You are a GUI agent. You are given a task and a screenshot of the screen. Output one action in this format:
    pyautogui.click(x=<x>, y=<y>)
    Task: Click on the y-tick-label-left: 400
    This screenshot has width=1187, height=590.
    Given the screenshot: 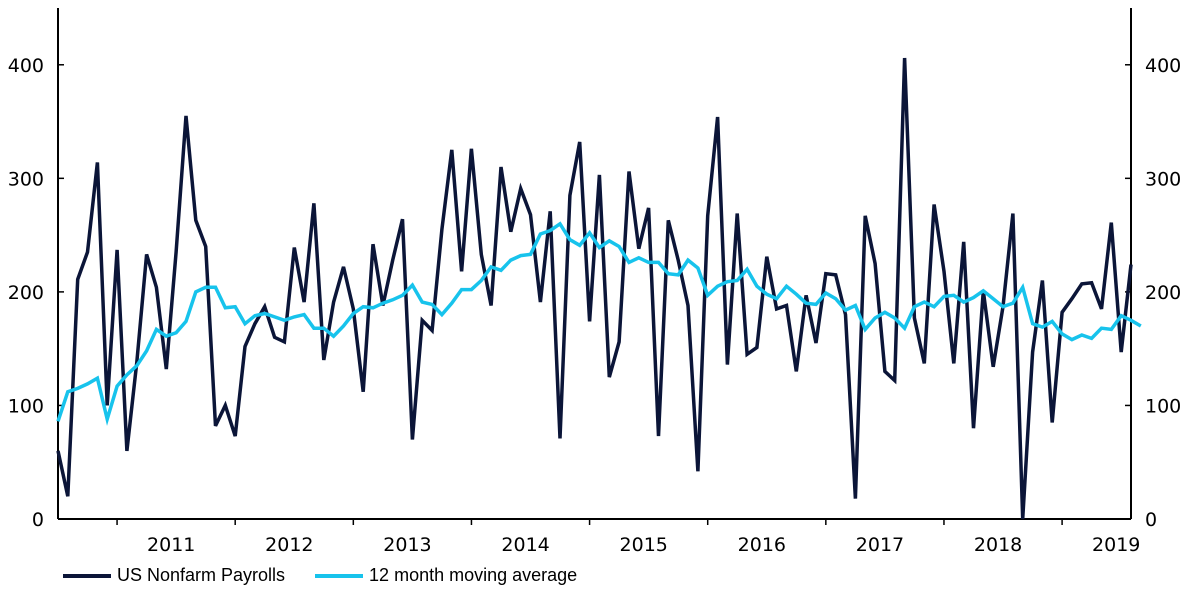 What is the action you would take?
    pyautogui.click(x=26, y=66)
    